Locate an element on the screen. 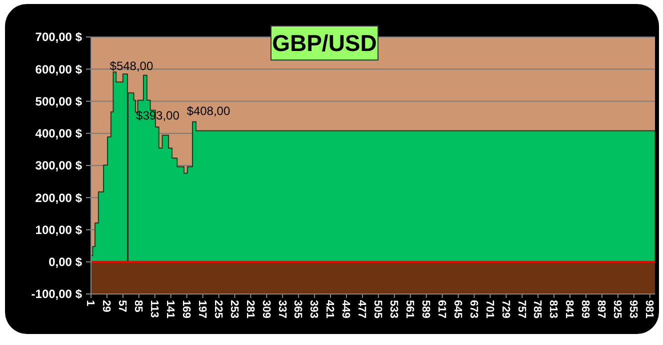  y-tick-label: 100,00 $ is located at coordinates (58, 229).